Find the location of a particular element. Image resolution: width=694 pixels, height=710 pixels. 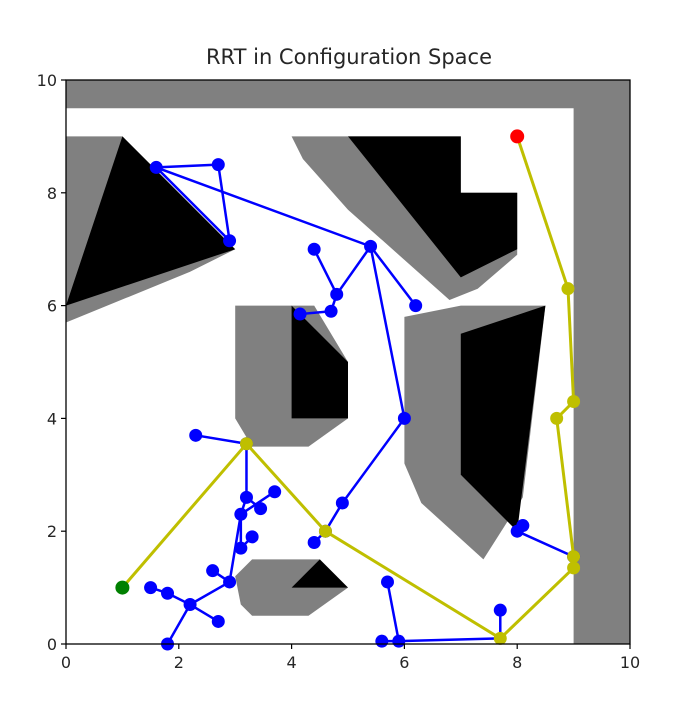

x-tick-label-3: 6 is located at coordinates (404, 662).